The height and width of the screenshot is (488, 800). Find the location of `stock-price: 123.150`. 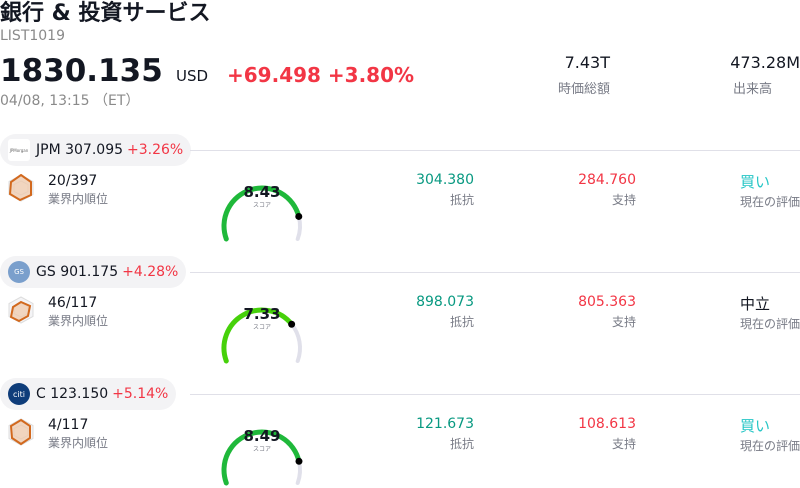

stock-price: 123.150 is located at coordinates (79, 394).